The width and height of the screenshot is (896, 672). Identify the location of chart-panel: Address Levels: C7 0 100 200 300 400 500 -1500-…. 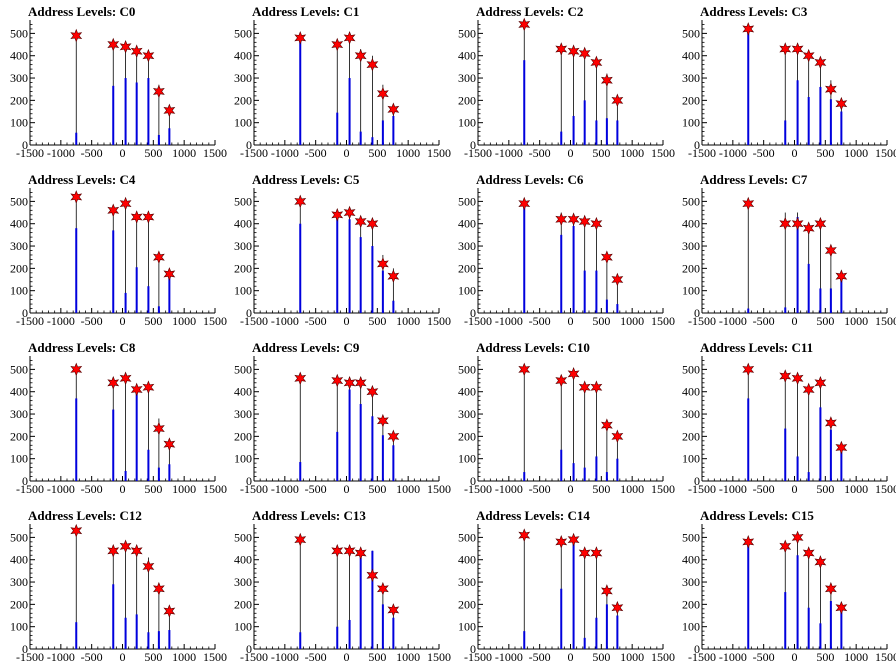
(784, 252).